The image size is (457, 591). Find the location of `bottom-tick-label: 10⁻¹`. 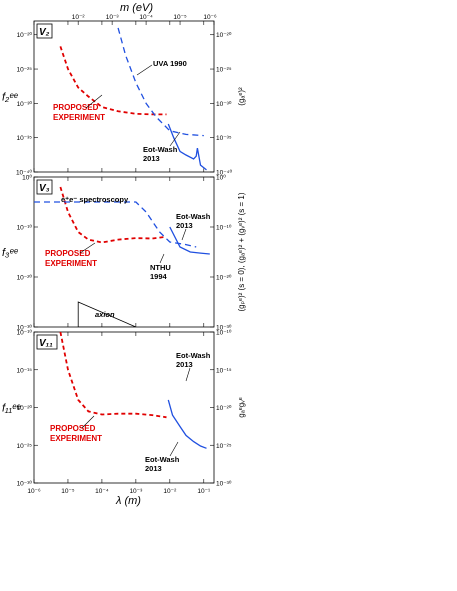

bottom-tick-label: 10⁻¹ is located at coordinates (204, 491).